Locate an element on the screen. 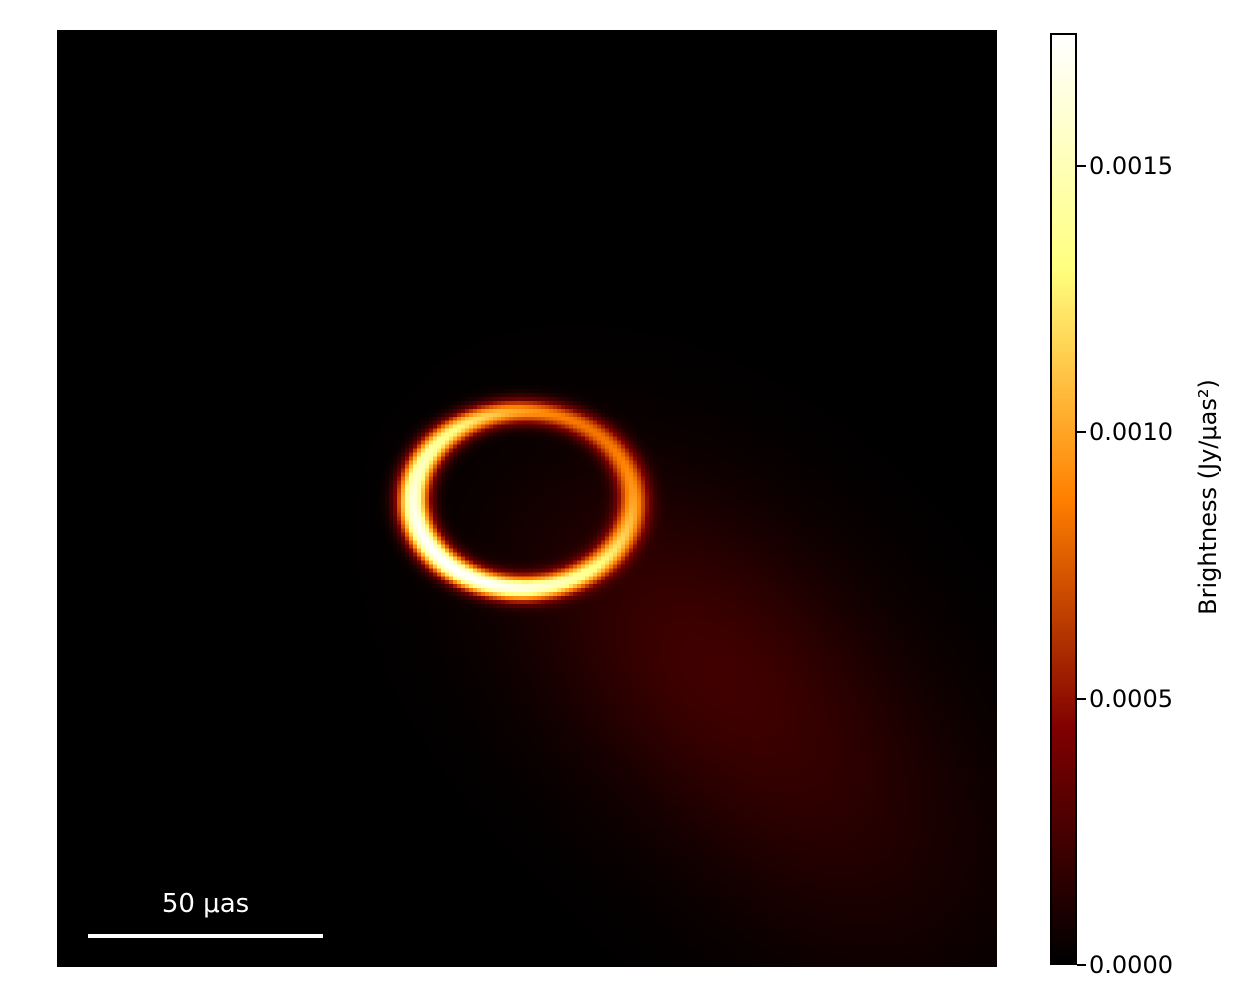 Image resolution: width=1250 pixels, height=1000 pixels. scale-bar-label: 50 μas is located at coordinates (205, 904).